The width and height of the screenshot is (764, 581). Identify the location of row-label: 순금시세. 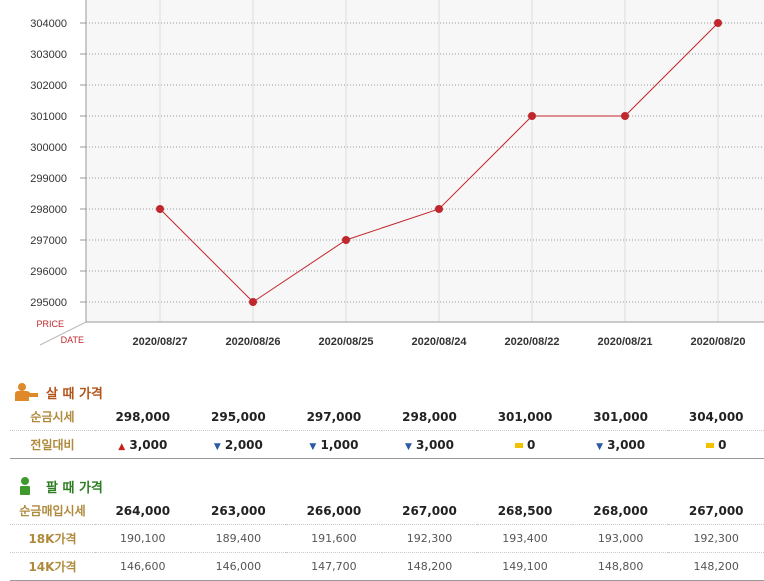
(52, 417).